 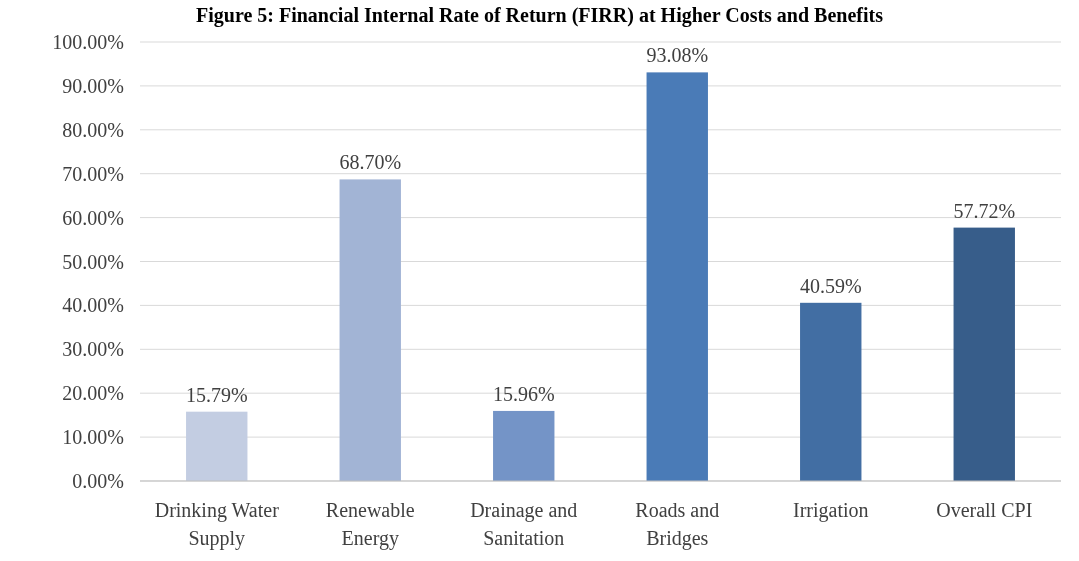 What do you see at coordinates (830, 285) in the screenshot?
I see `data-label: 40.59%` at bounding box center [830, 285].